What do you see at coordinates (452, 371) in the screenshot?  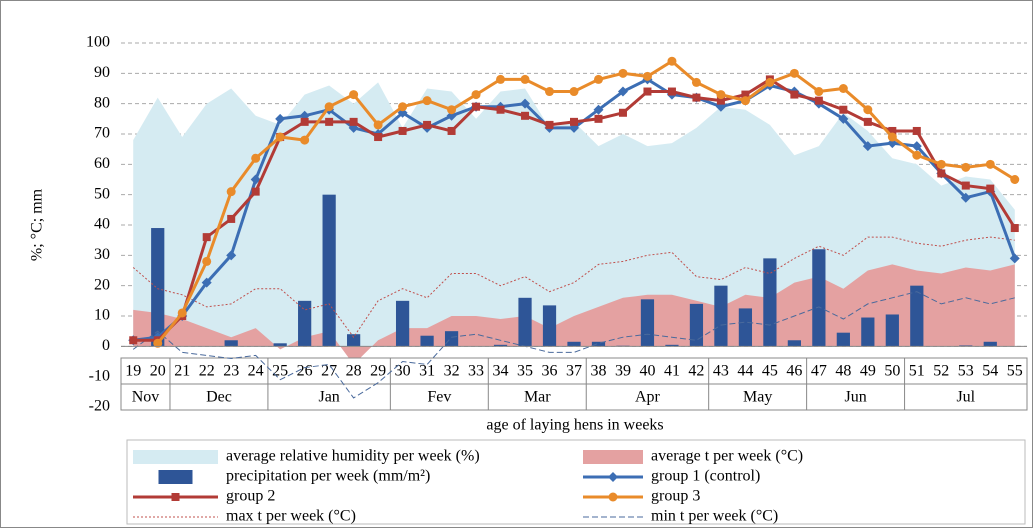 I see `x-tick-label: 32` at bounding box center [452, 371].